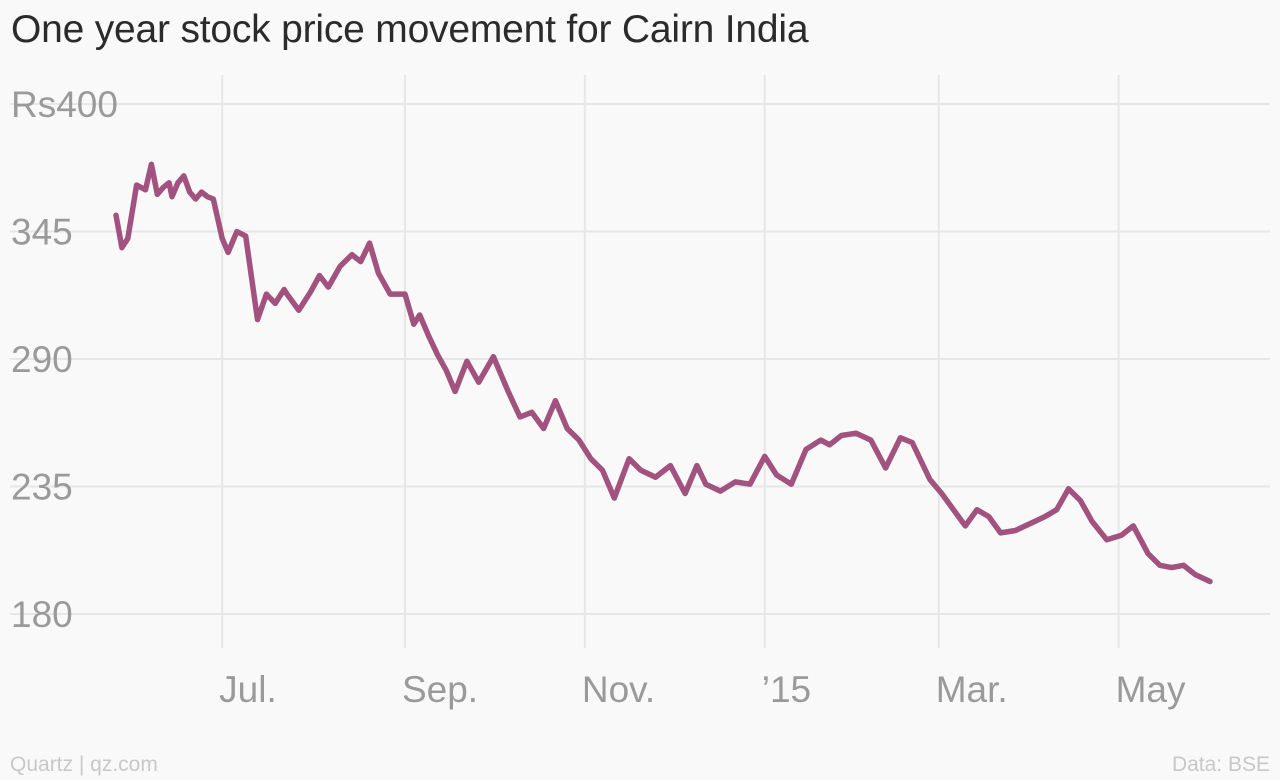  What do you see at coordinates (84, 764) in the screenshot?
I see `source-credit: Quartz | qz.com` at bounding box center [84, 764].